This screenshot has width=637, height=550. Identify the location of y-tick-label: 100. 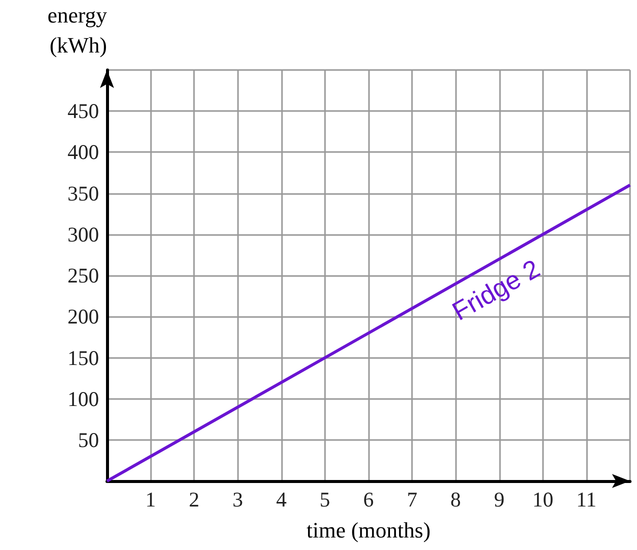
(83, 398).